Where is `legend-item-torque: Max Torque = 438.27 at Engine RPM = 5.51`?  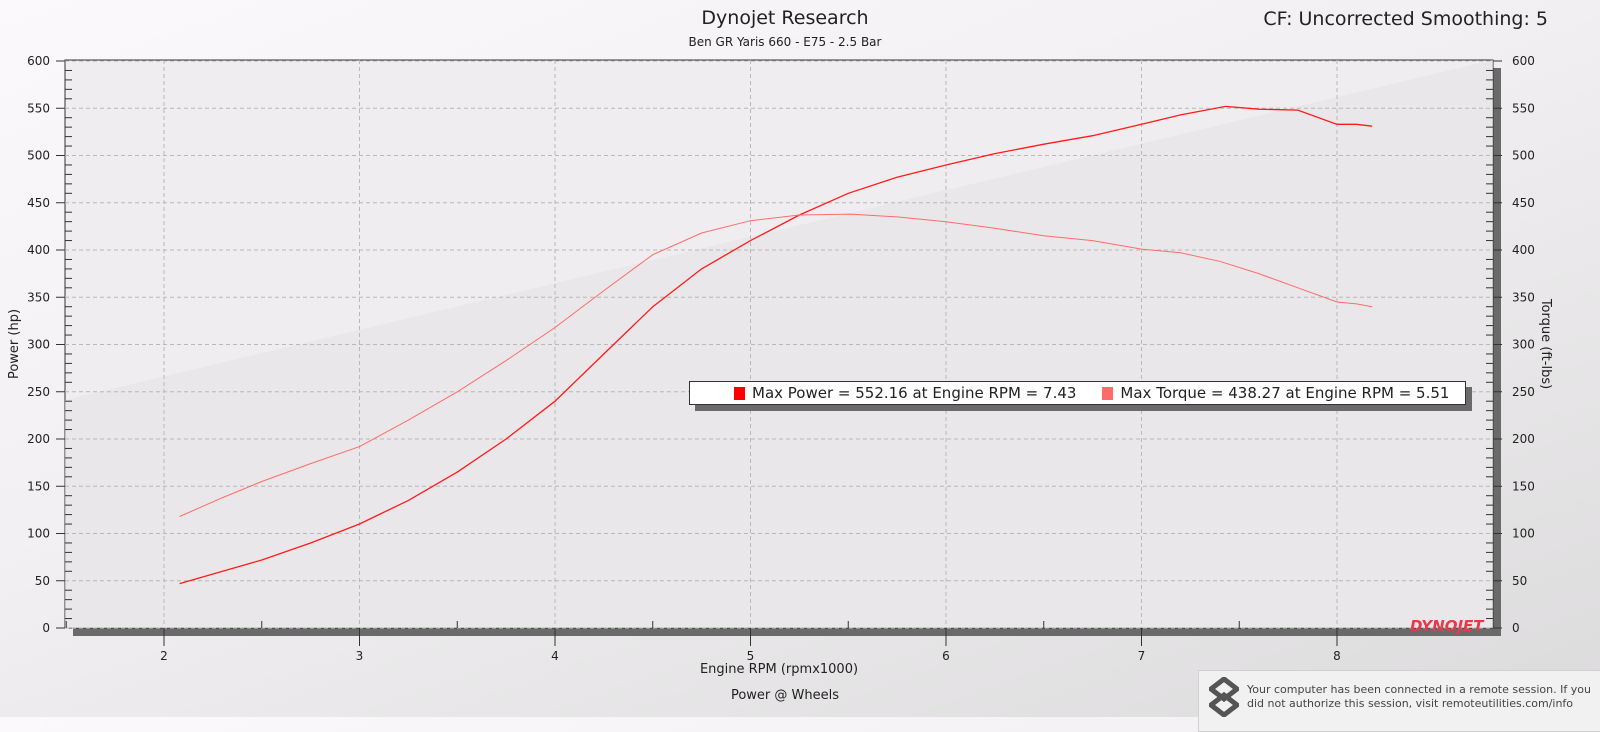 legend-item-torque: Max Torque = 438.27 at Engine RPM = 5.51 is located at coordinates (1275, 393).